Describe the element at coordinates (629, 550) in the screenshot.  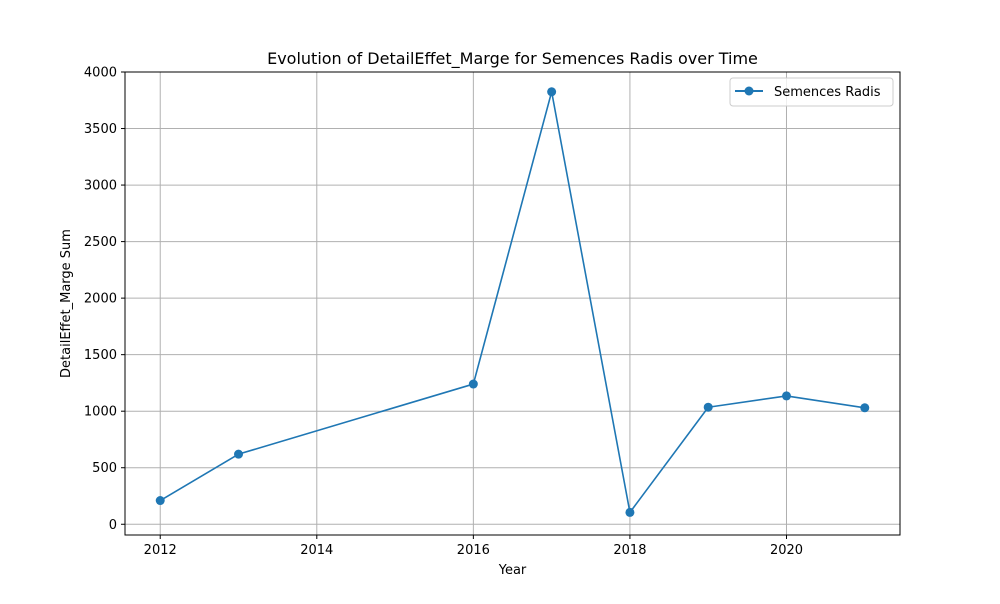
I see `x-tick-label: 2018` at that location.